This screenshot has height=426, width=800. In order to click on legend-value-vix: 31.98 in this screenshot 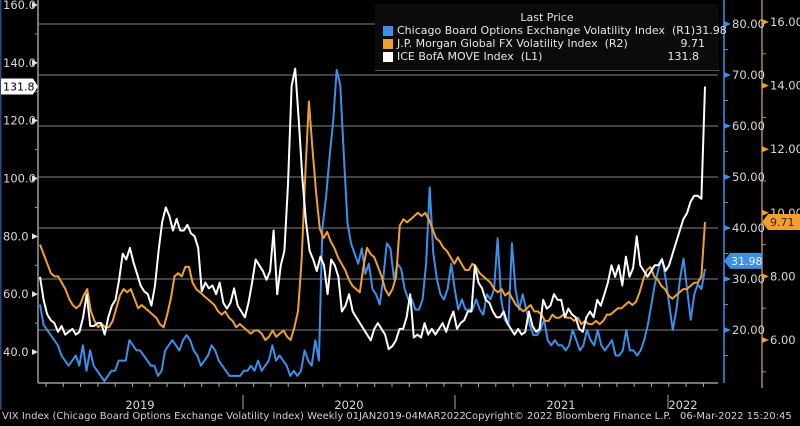, I will do `click(711, 30)`.